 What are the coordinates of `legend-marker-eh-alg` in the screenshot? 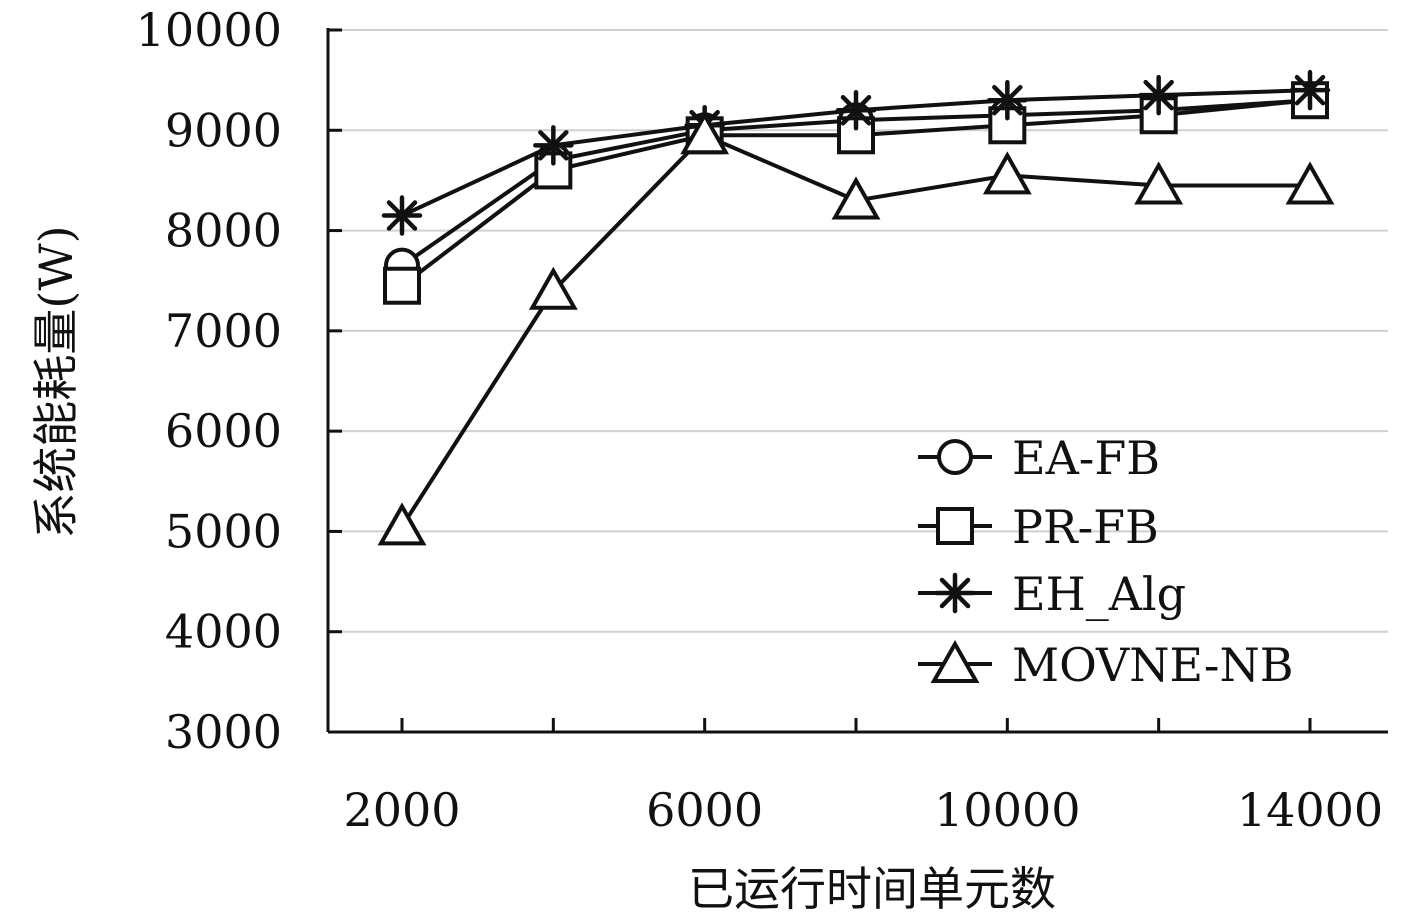 It's located at (955, 593).